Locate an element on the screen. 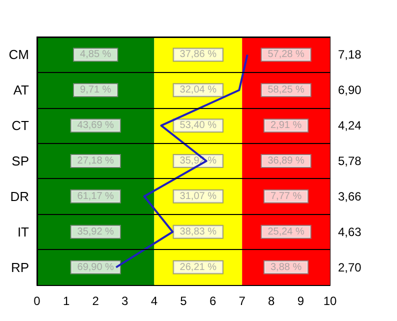  data-label: 2,70 is located at coordinates (350, 267).